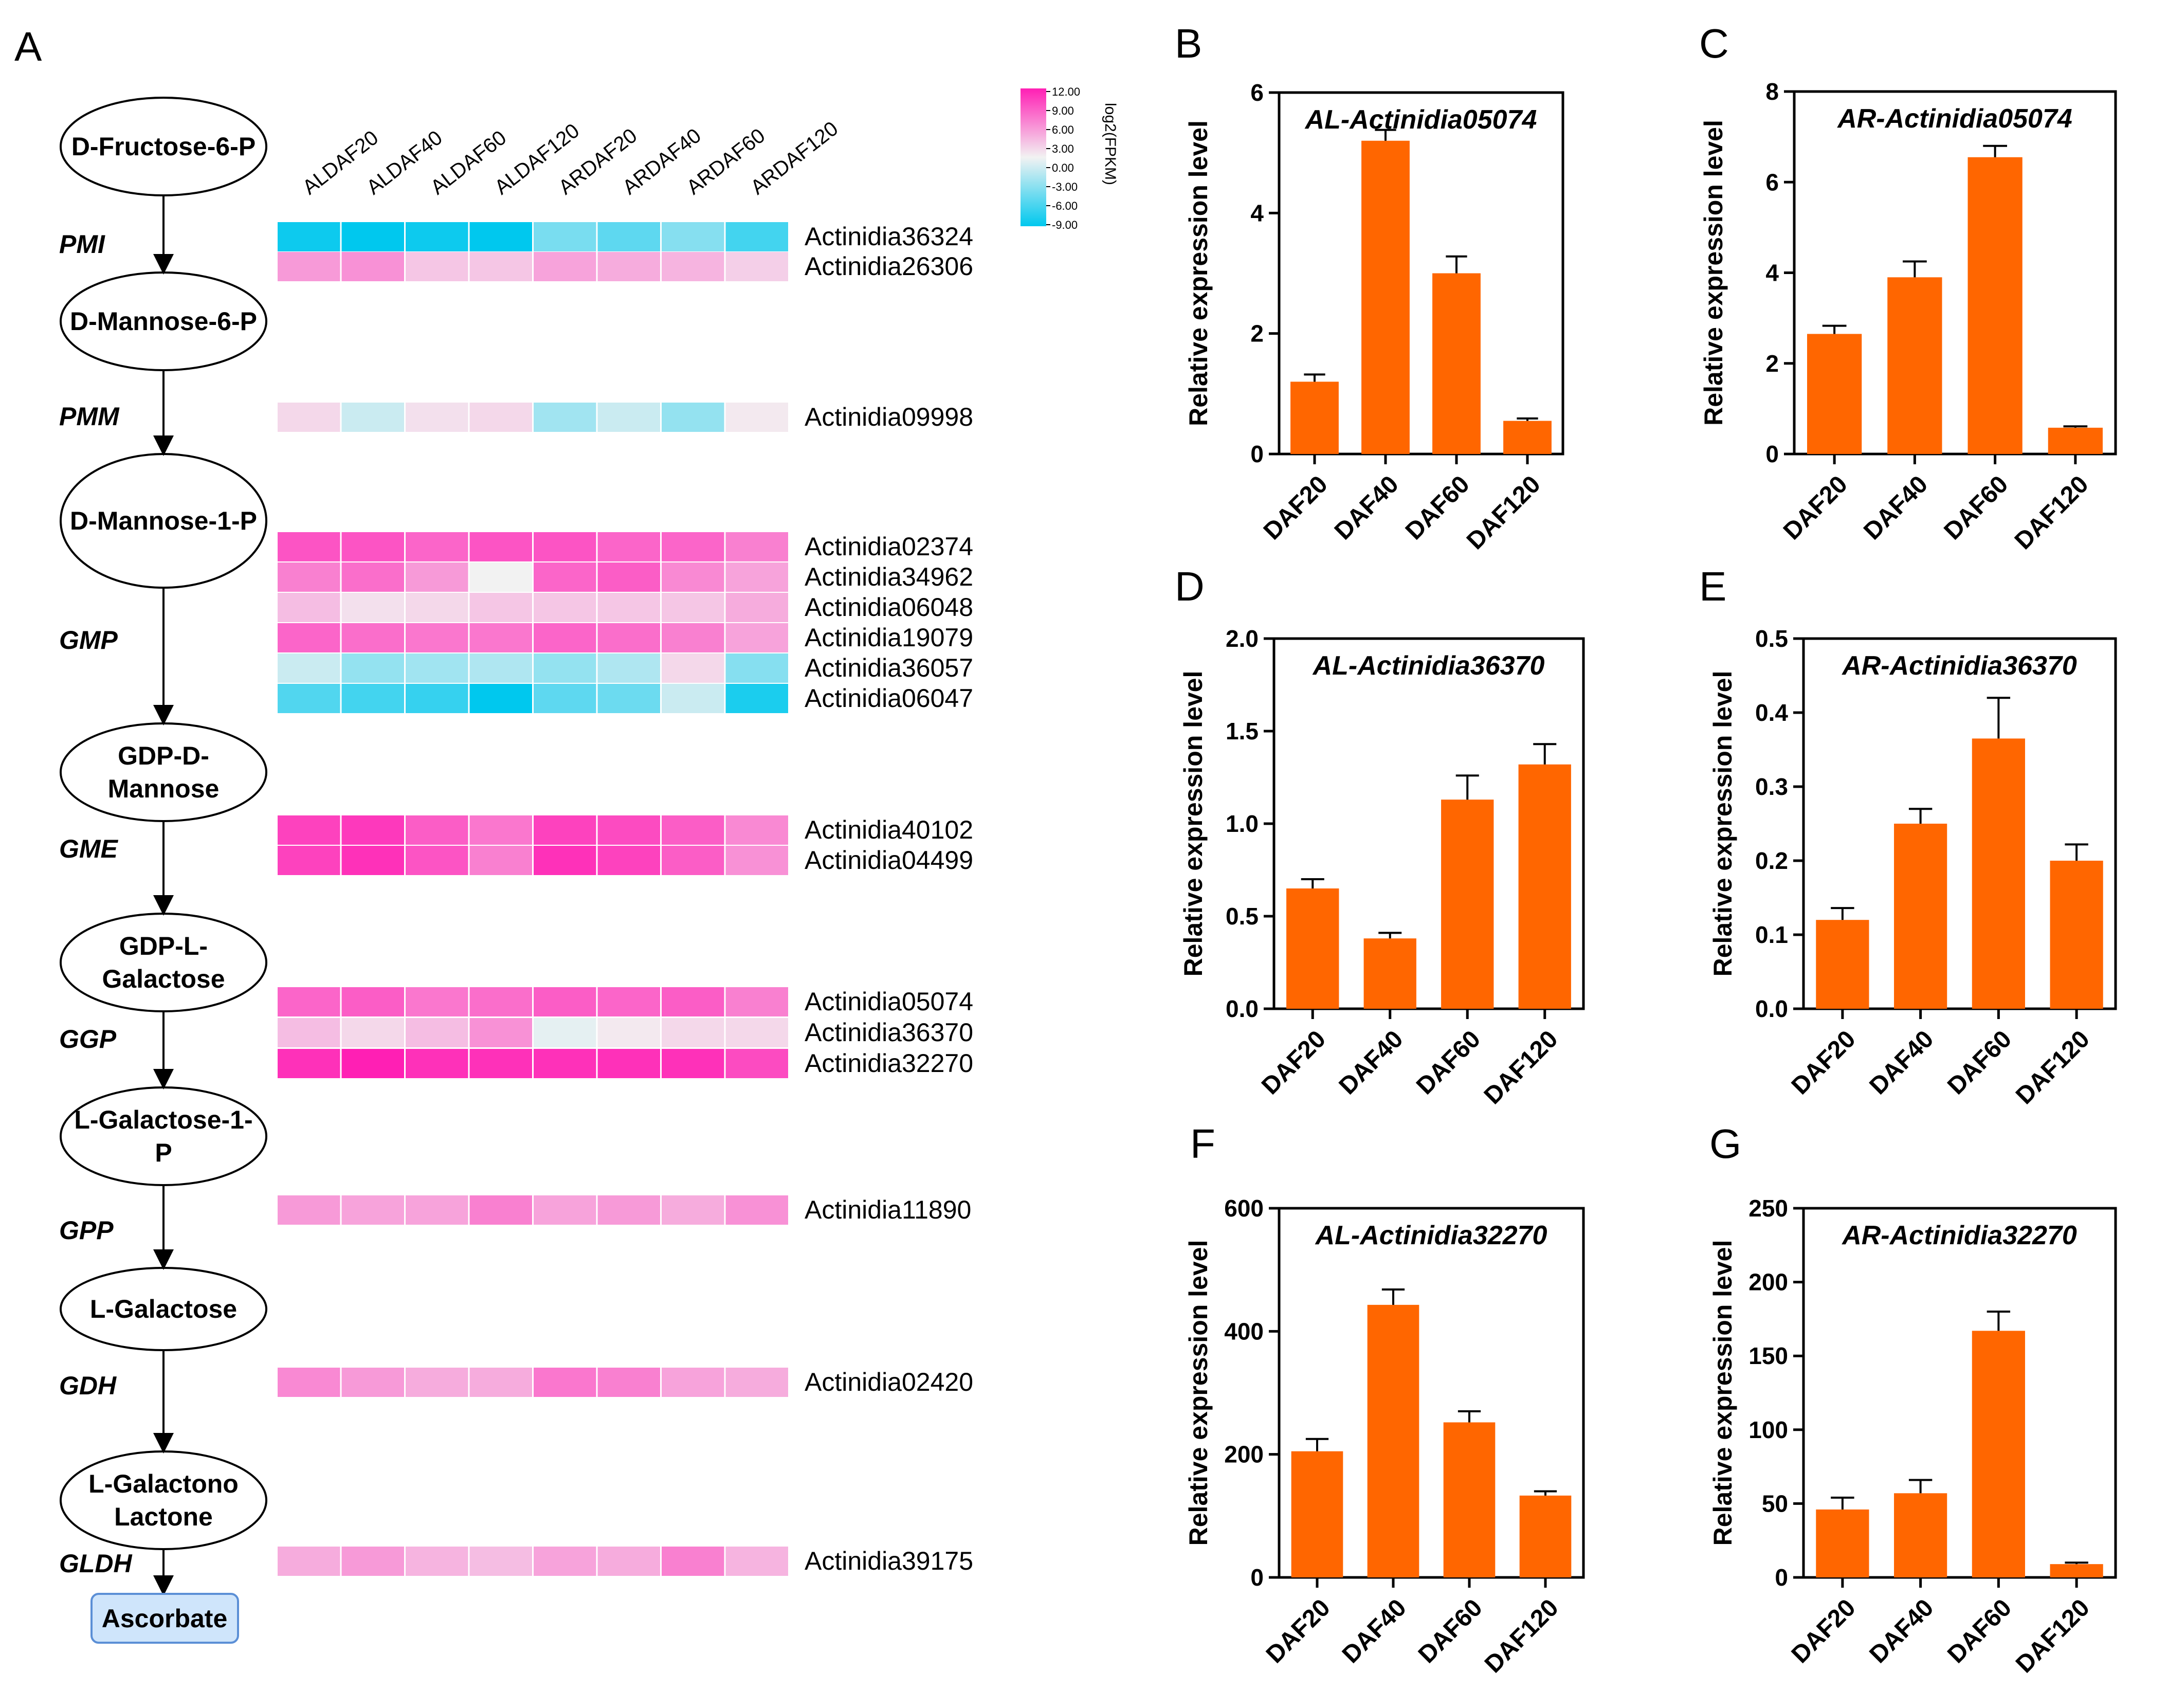 The image size is (2168, 1708). Describe the element at coordinates (889, 860) in the screenshot. I see `gene-label: Actinidia04499` at that location.